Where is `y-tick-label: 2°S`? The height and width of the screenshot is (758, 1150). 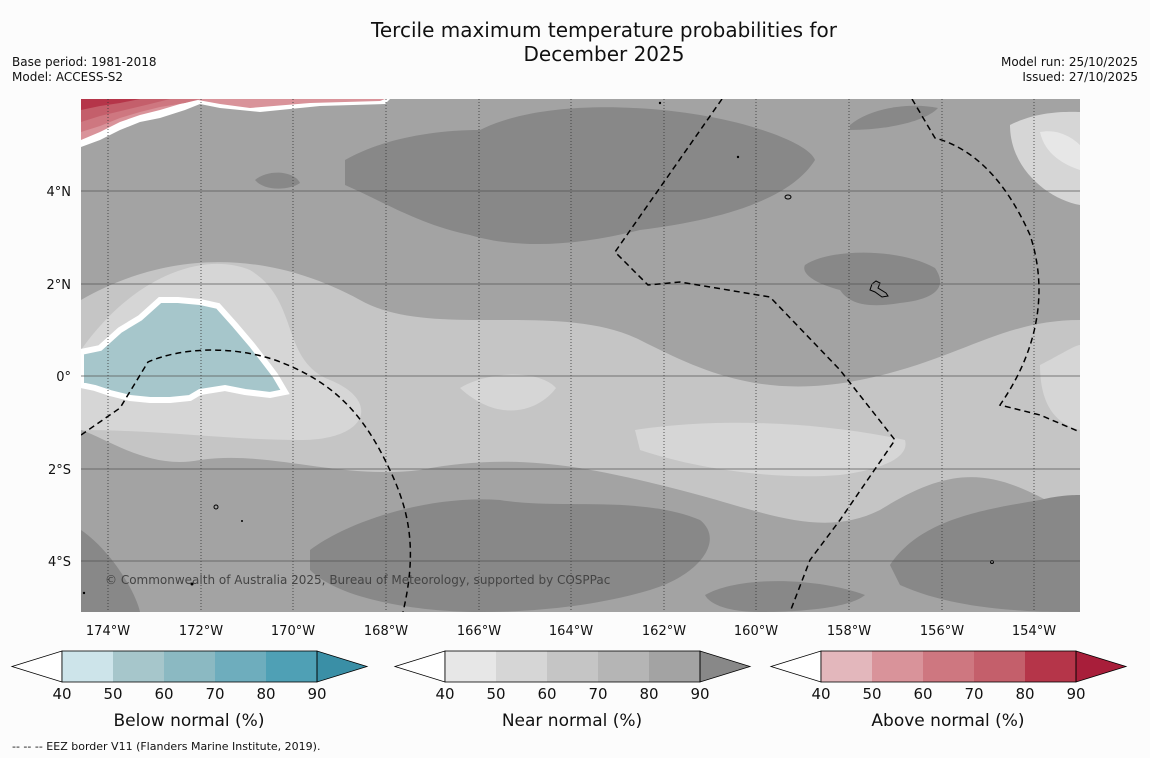
y-tick-label: 2°S is located at coordinates (59, 470).